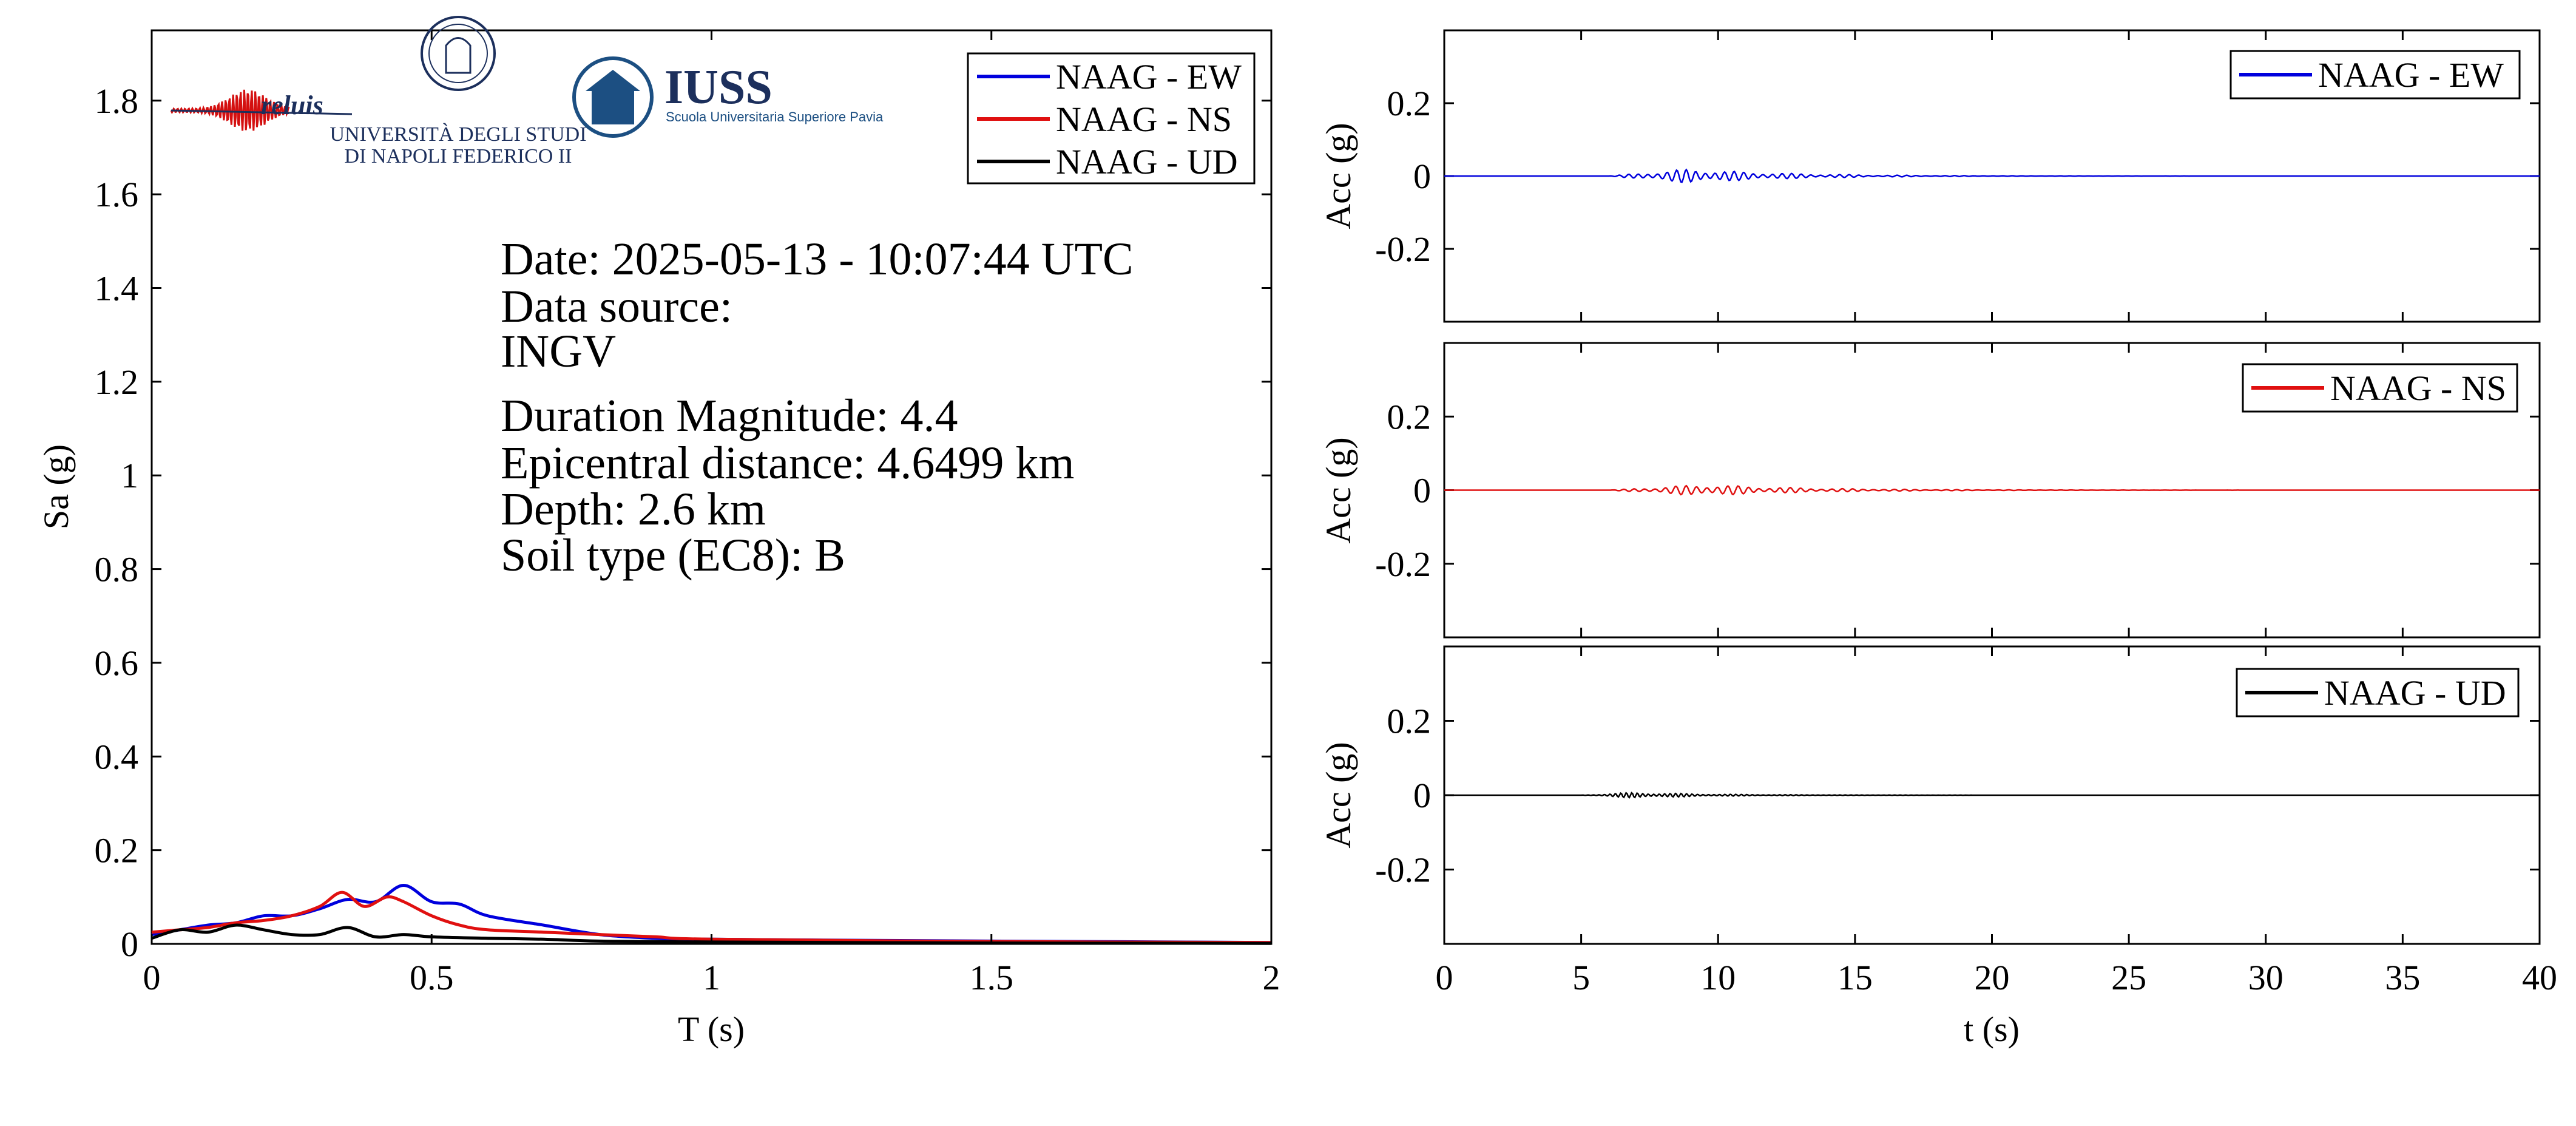 This screenshot has height=1126, width=2576. What do you see at coordinates (775, 116) in the screenshot?
I see `svg-text:Scuola Universitaria Superiore: Scuola Universitaria Superiore Pavia` at bounding box center [775, 116].